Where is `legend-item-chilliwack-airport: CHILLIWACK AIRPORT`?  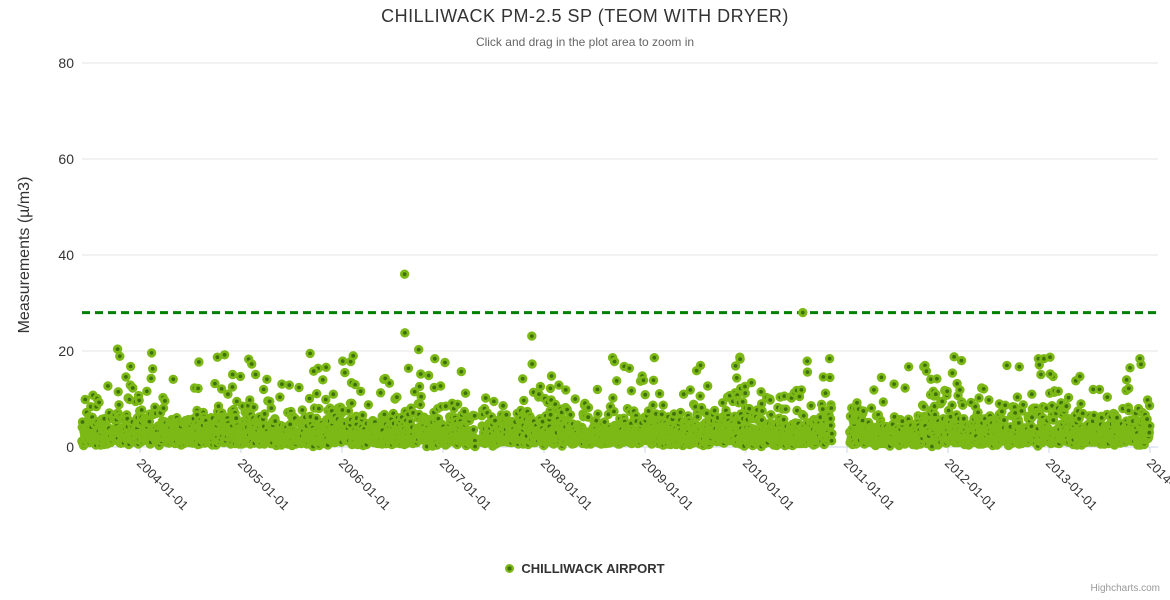
legend-item-chilliwack-airport: CHILLIWACK AIRPORT is located at coordinates (585, 568).